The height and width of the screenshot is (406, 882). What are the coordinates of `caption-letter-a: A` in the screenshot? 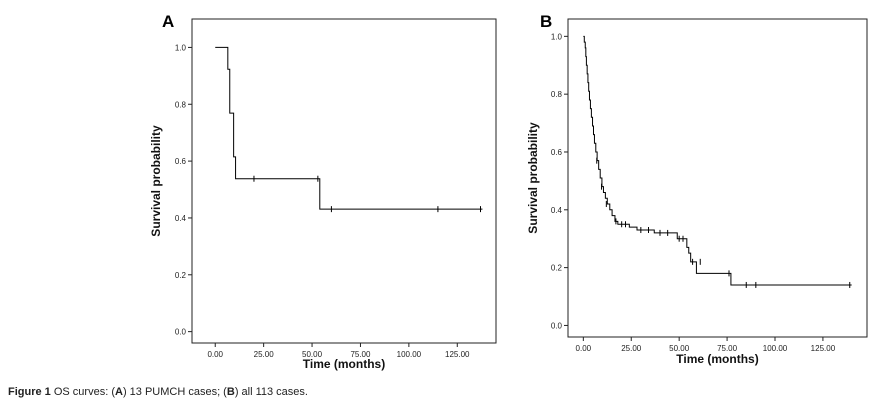 It's located at (118, 392).